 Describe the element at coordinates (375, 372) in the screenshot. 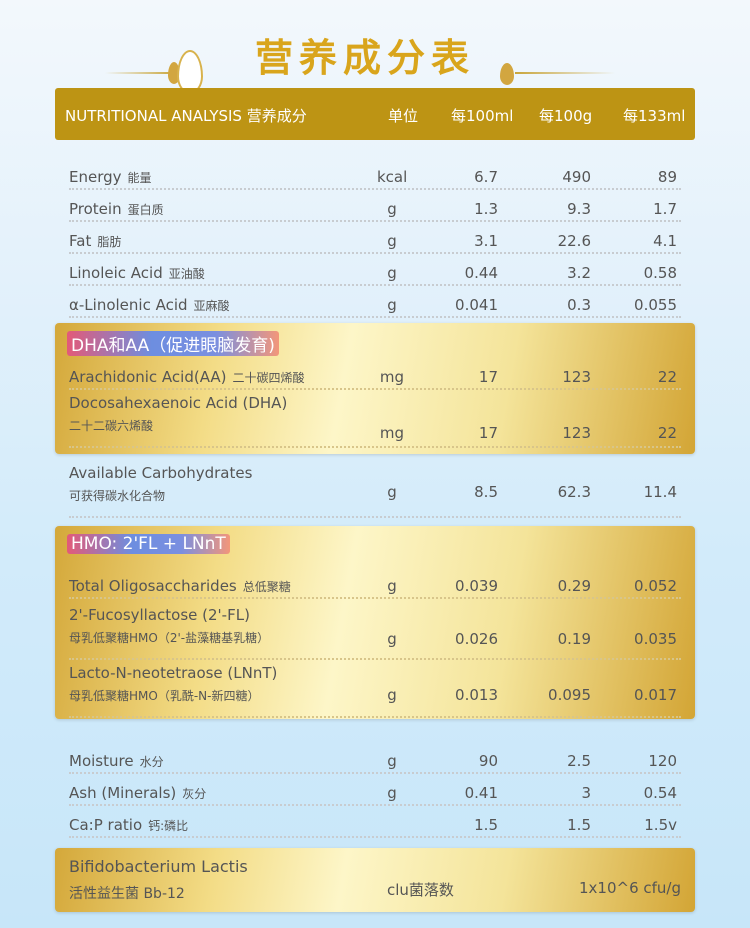

I see `table-row: Arachidonic Acid(AA) 二十碳四烯酸 mg 17 123 22` at that location.